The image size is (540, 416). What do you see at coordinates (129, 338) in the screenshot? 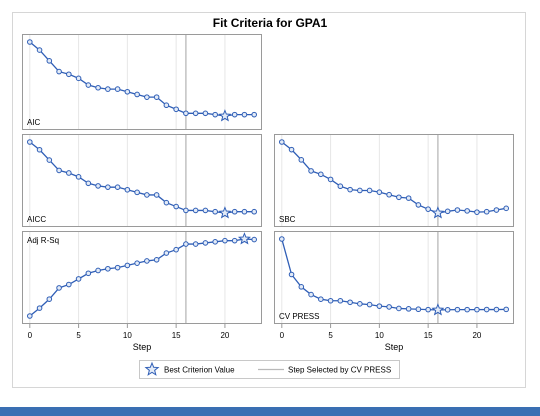
I see `x-axis-left: 0 5 10 15 20 Step` at bounding box center [129, 338].